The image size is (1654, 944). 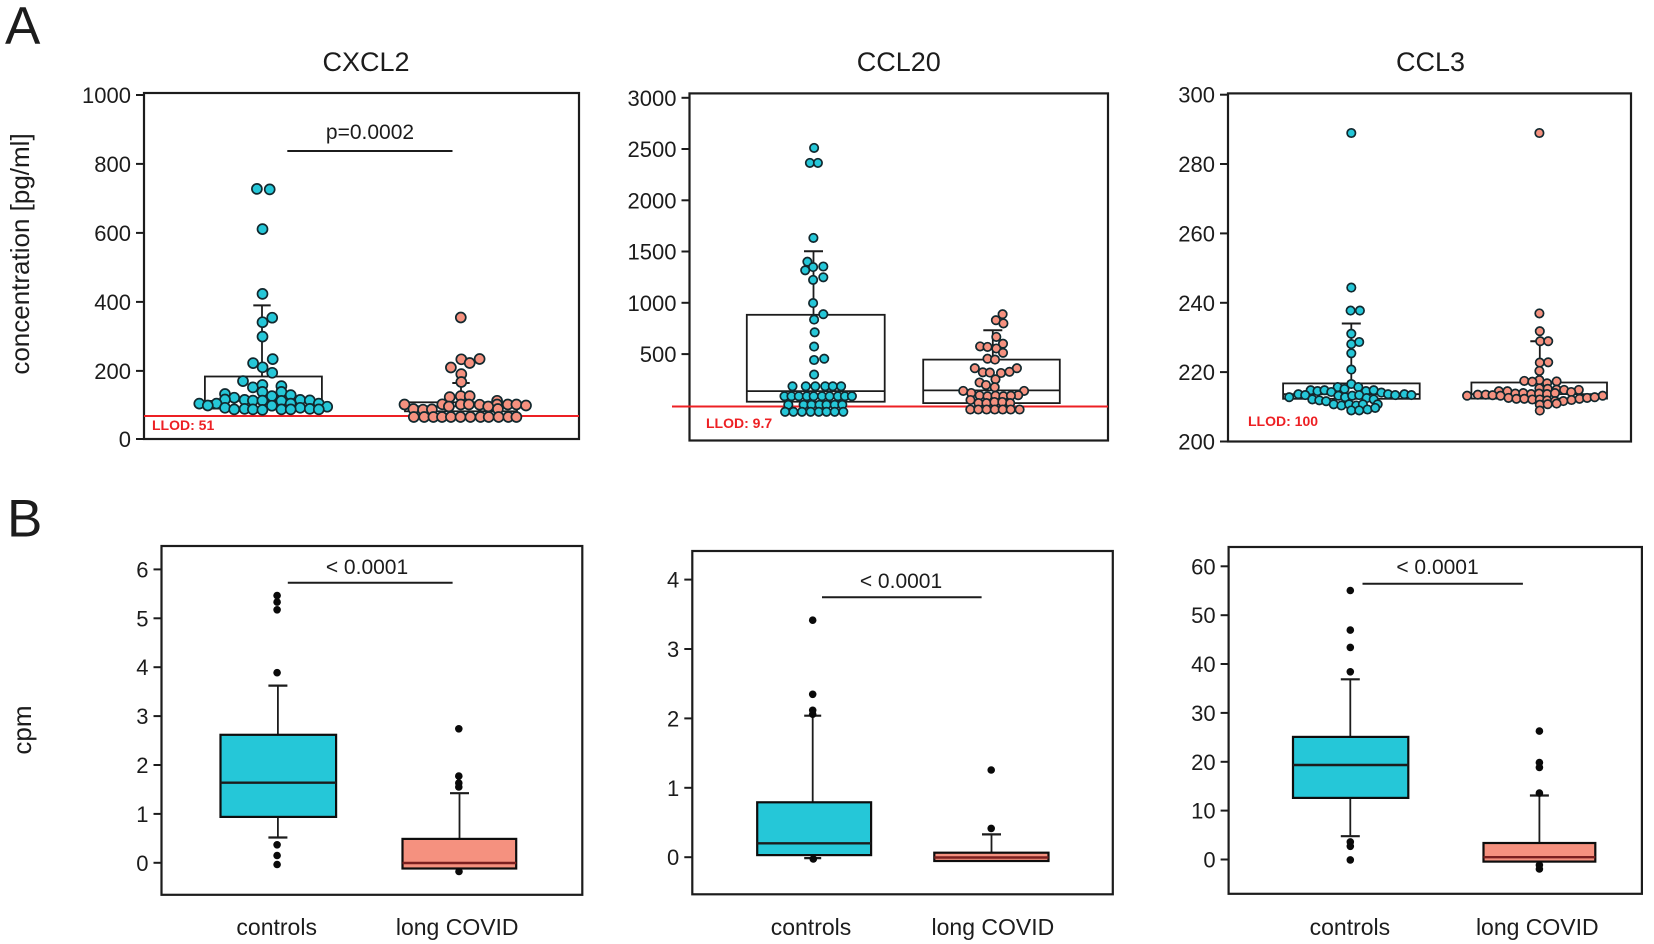 What do you see at coordinates (142, 618) in the screenshot?
I see `svg-text: 5` at bounding box center [142, 618].